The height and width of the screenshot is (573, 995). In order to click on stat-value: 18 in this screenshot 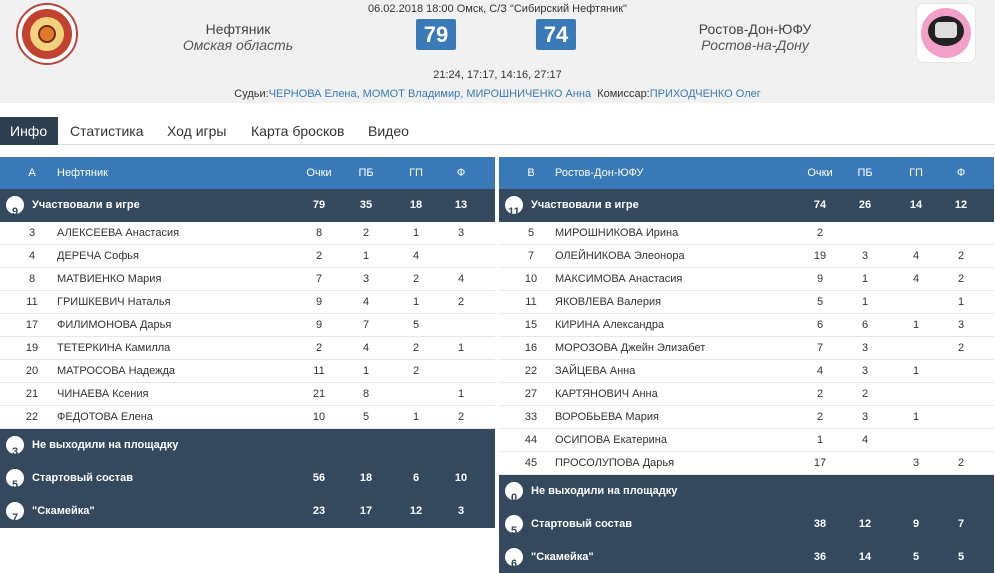, I will do `click(416, 205)`.